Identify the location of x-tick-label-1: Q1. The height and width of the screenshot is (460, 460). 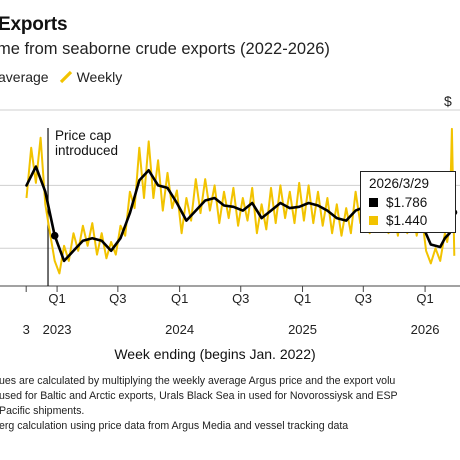
(56, 298).